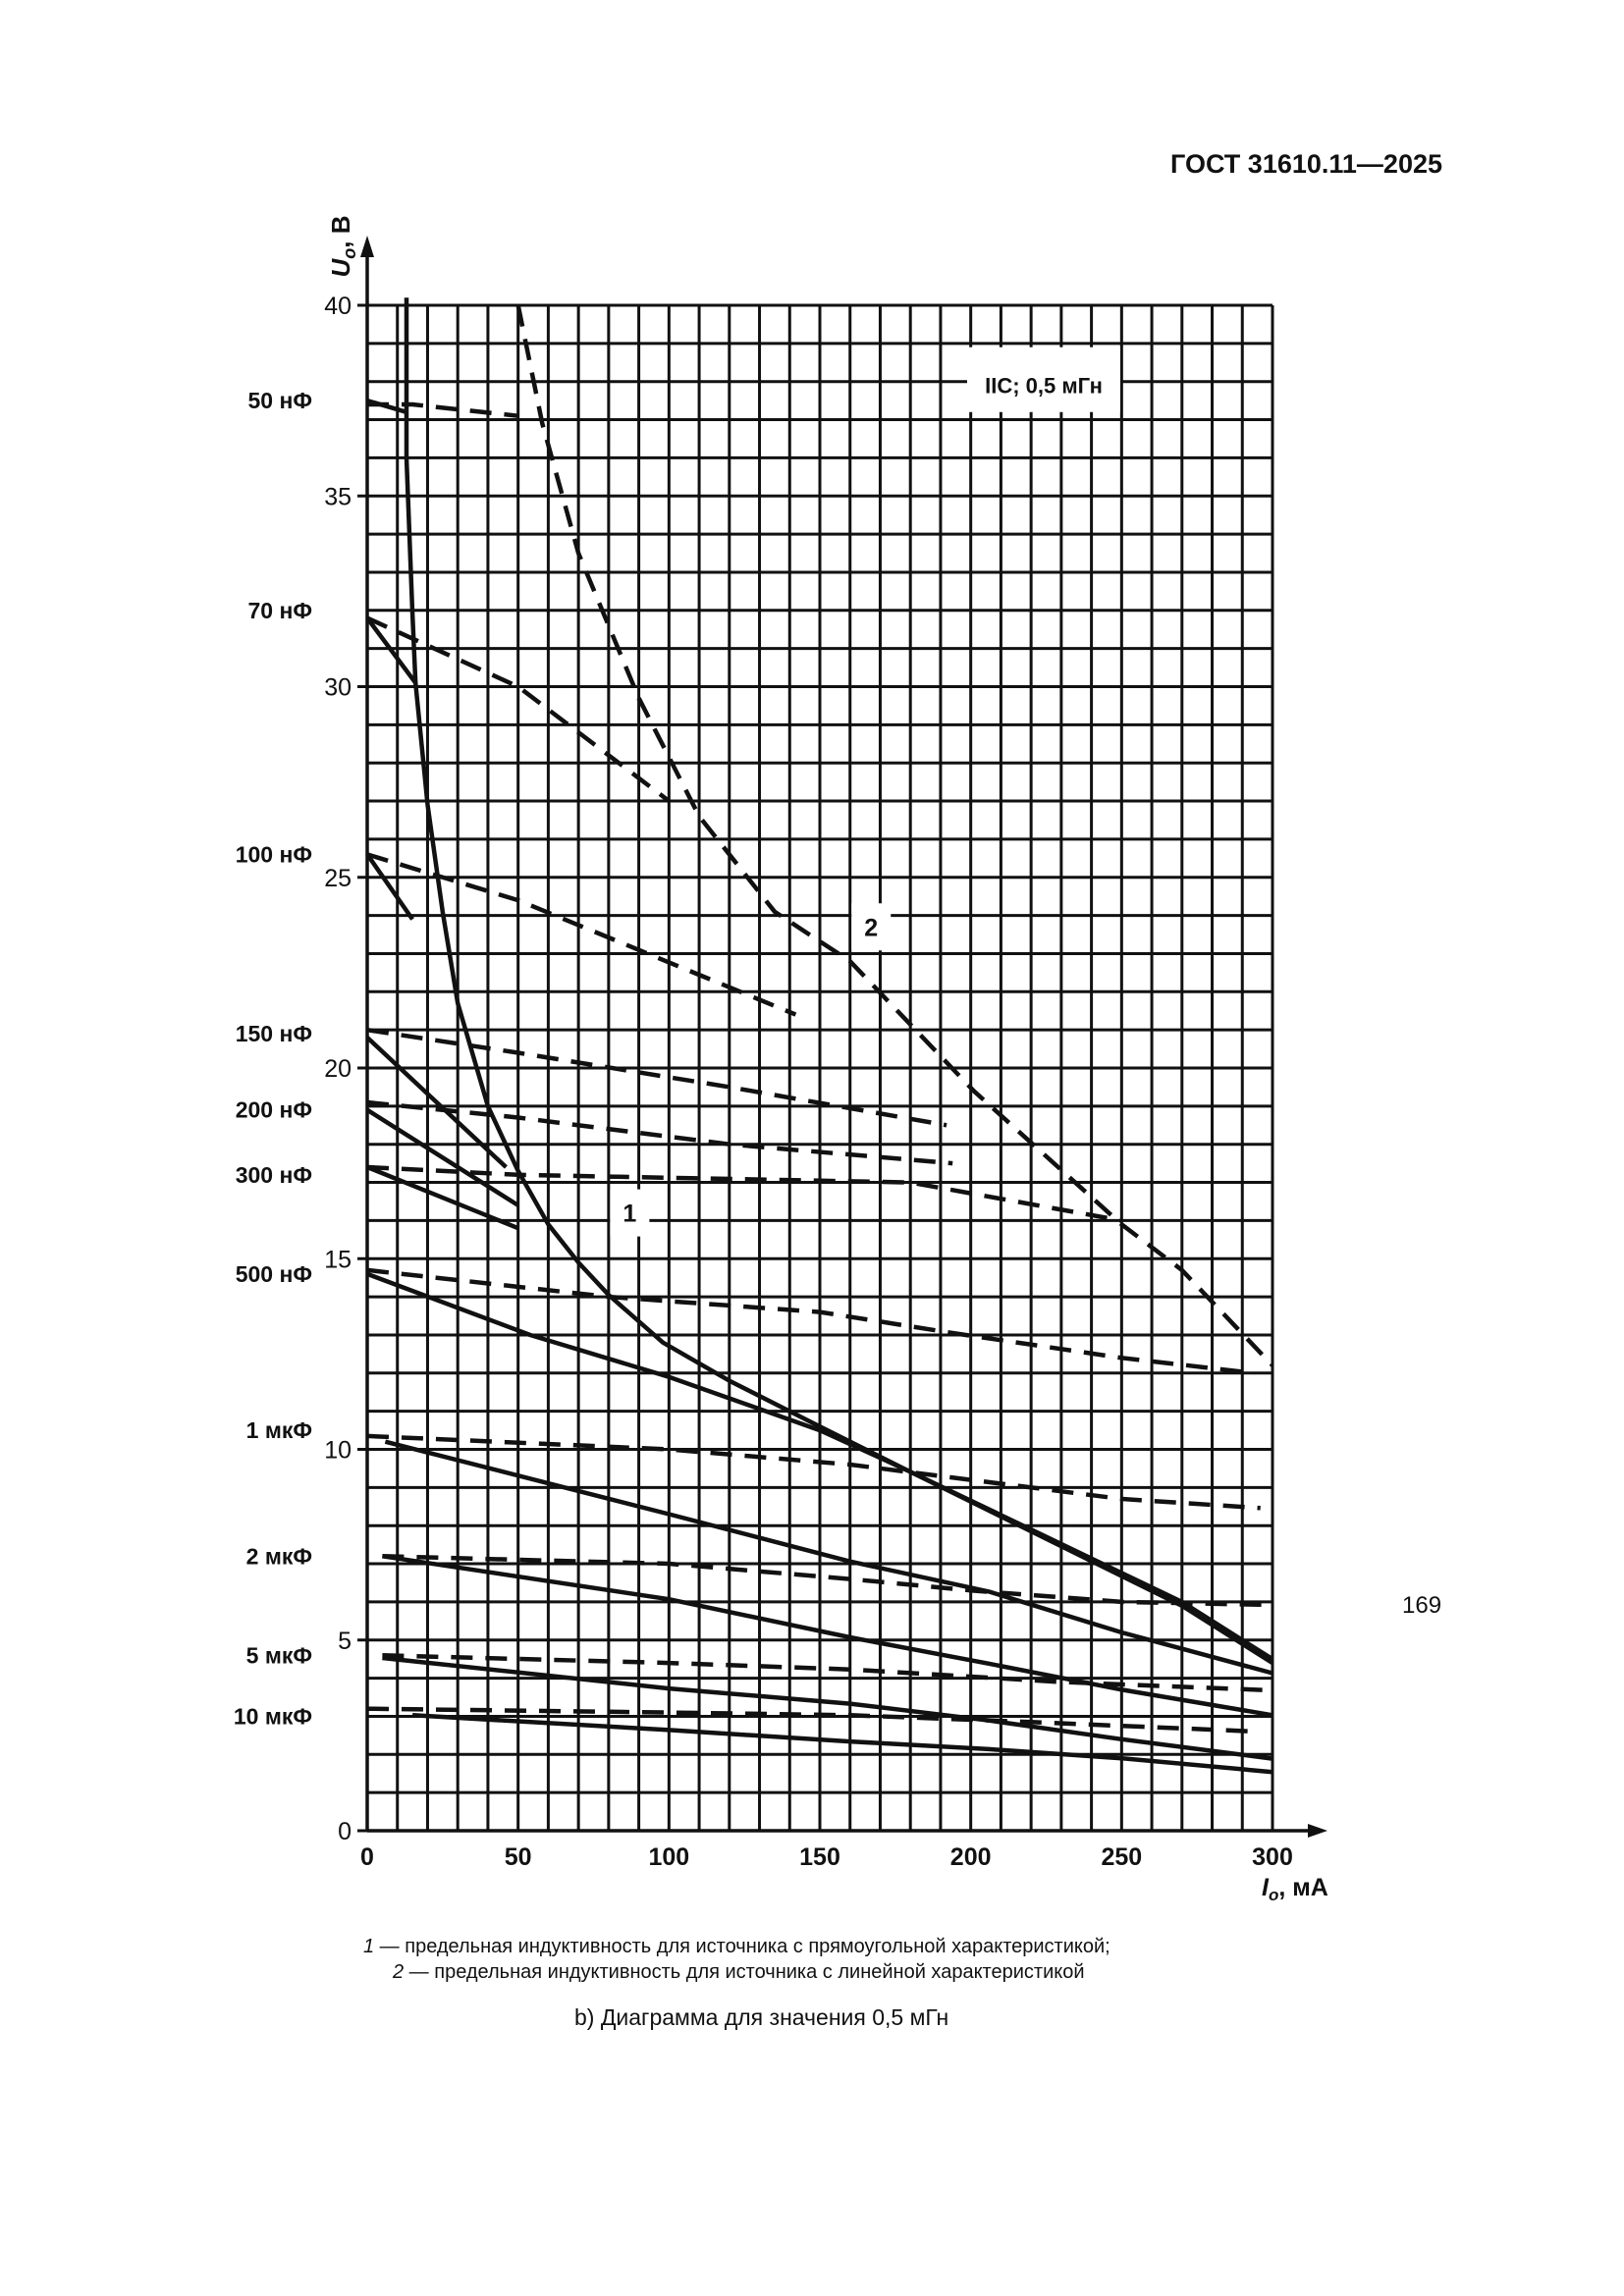 This screenshot has height=2296, width=1624. Describe the element at coordinates (1306, 164) in the screenshot. I see `document-header: ГОСТ 31610.11—2025` at that location.